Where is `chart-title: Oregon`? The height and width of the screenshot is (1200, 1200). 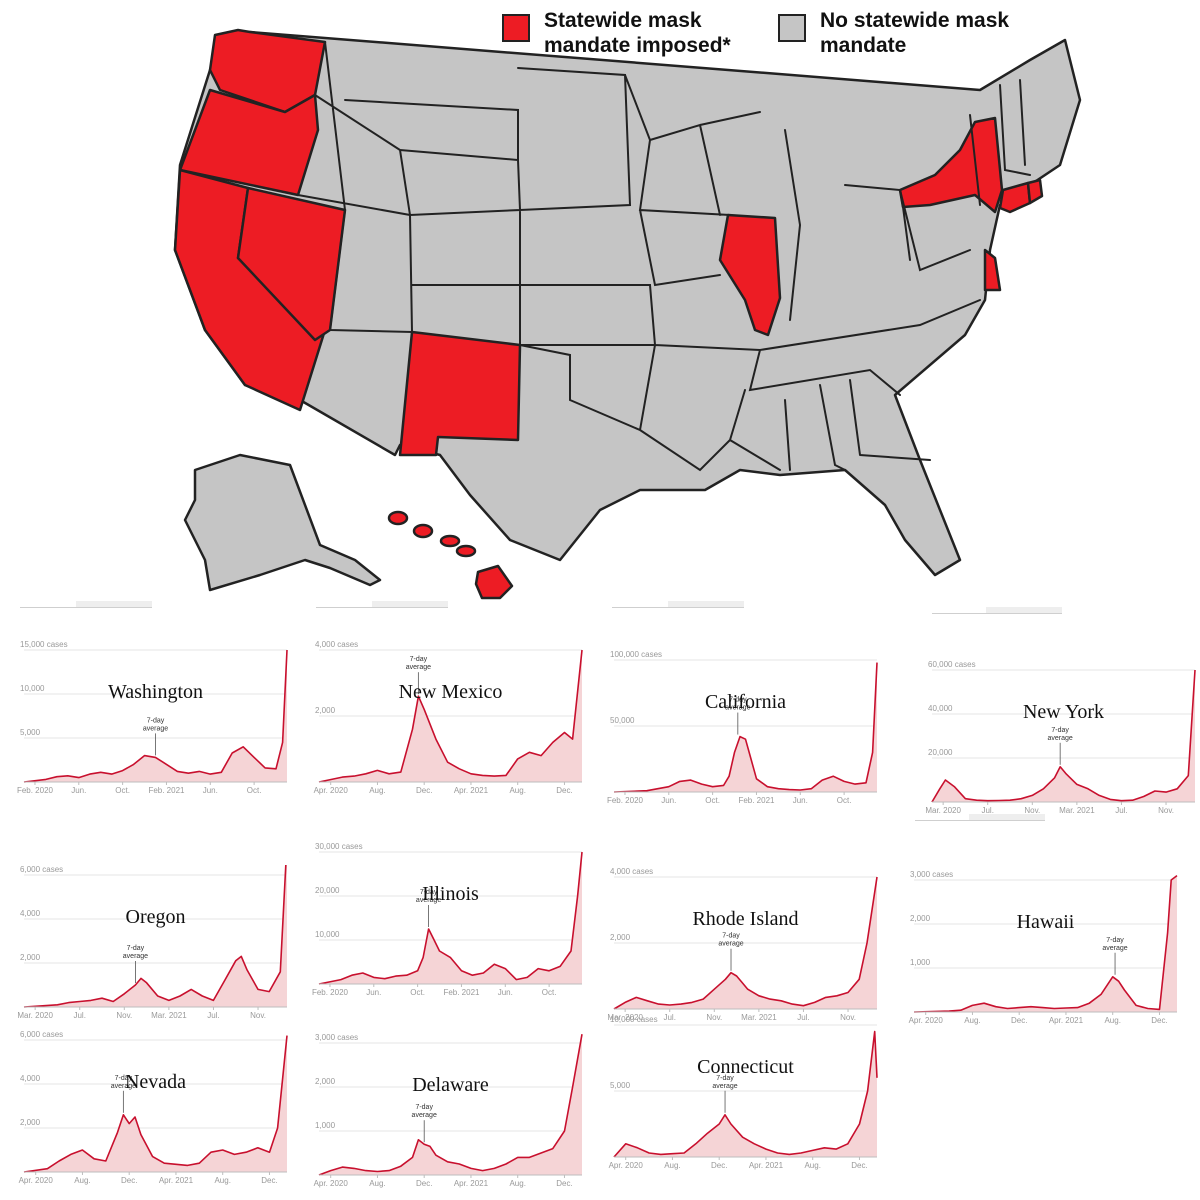
chart-title: Oregon is located at coordinates (156, 917).